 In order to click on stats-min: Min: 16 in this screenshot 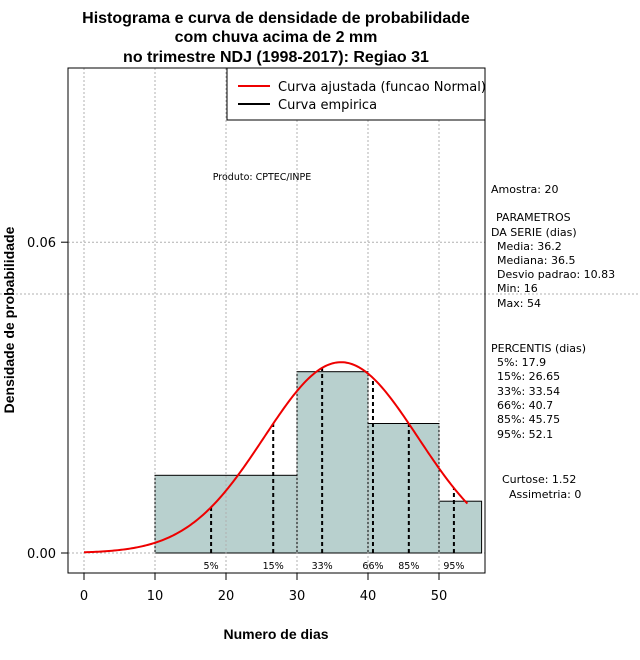, I will do `click(517, 288)`.